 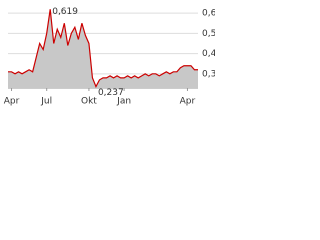 What do you see at coordinates (208, 14) in the screenshot?
I see `y-tick-label: 0,6` at bounding box center [208, 14].